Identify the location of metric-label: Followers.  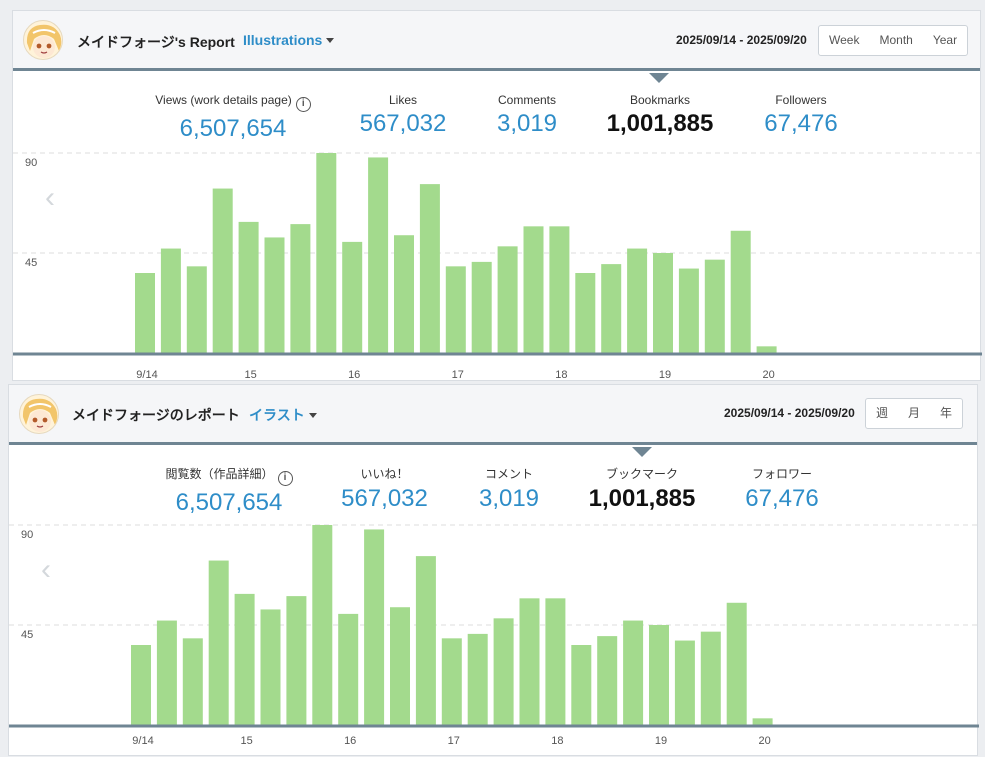
(801, 100).